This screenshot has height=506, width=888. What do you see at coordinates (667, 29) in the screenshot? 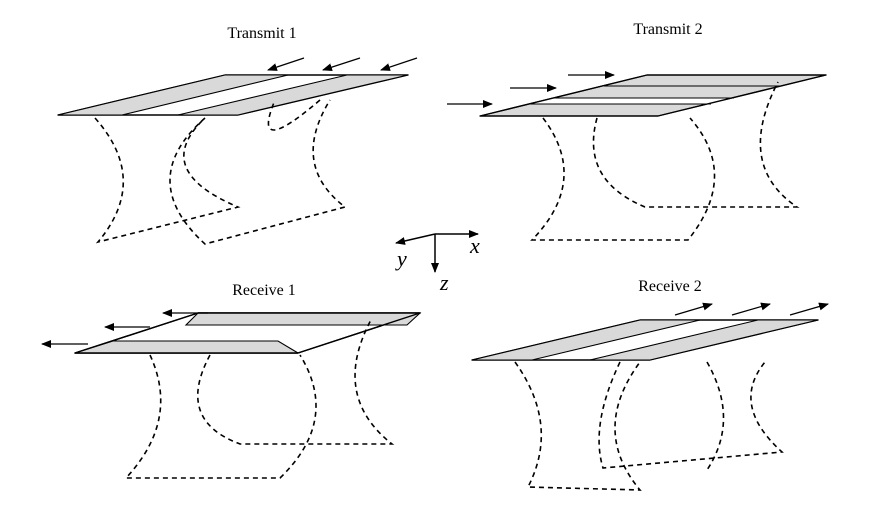
I see `panel-title-transmit-2: Transmit 2` at bounding box center [667, 29].